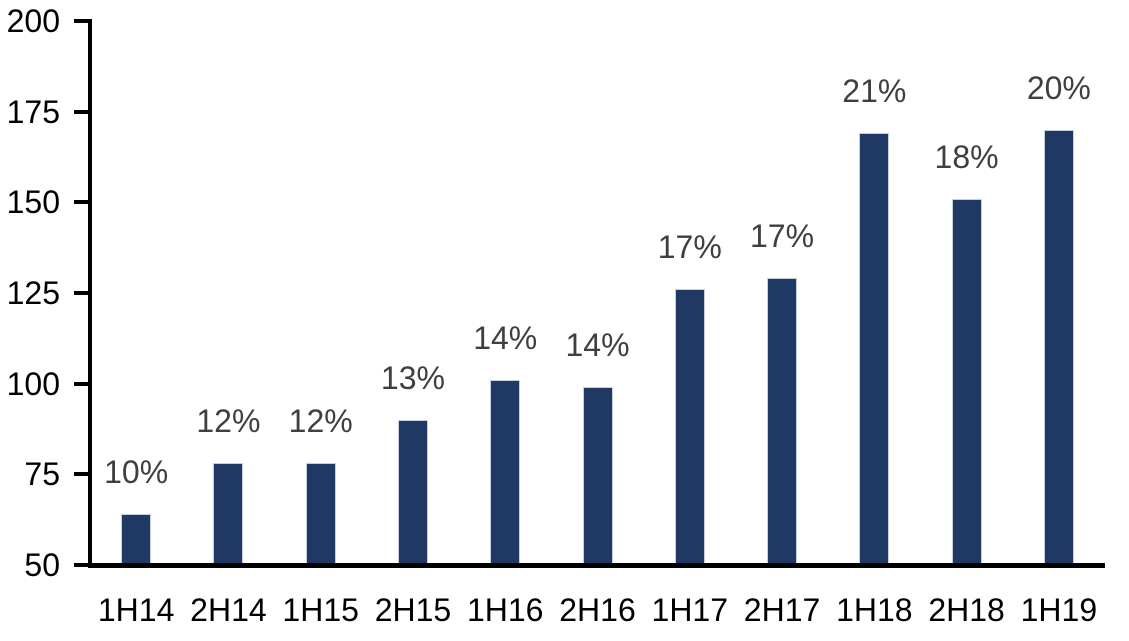  Describe the element at coordinates (136, 610) in the screenshot. I see `x-axis-label: 1H14` at that location.